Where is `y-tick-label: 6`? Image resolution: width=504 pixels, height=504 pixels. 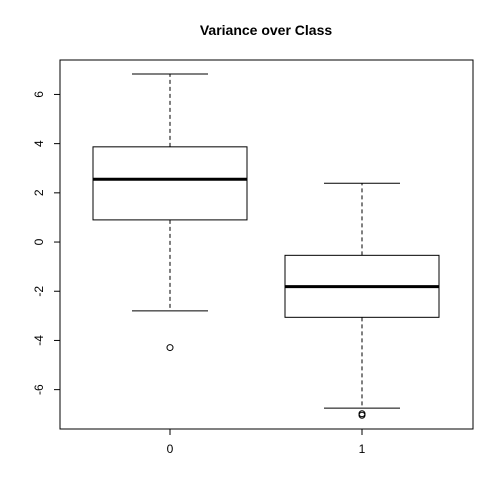
y-tick-label: 6 is located at coordinates (39, 94).